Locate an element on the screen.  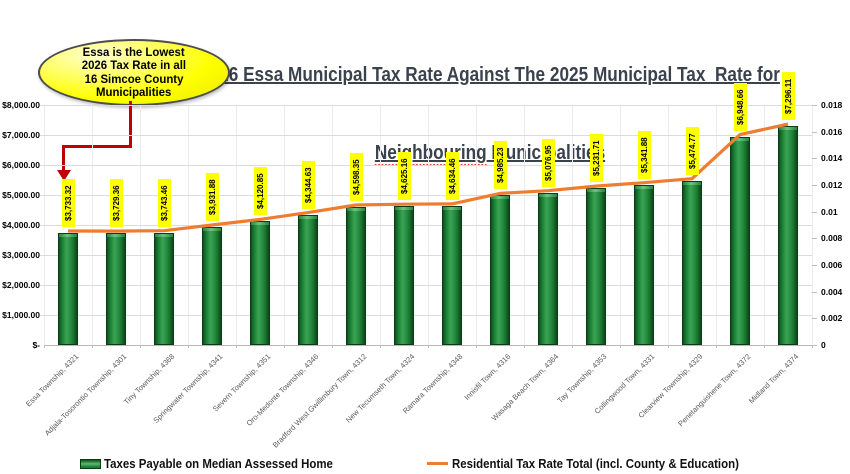
bar-data-label: $4,634.46 is located at coordinates (452, 175).